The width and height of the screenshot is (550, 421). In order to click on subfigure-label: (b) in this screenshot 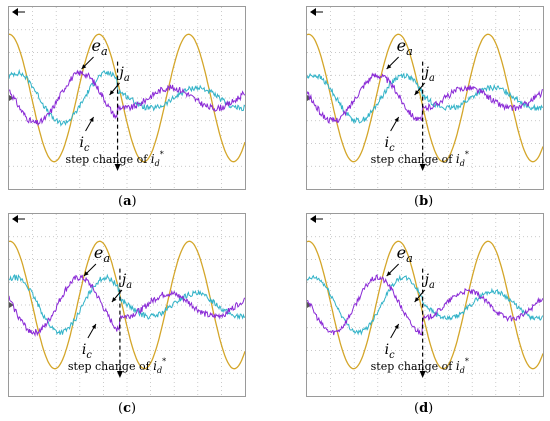, I will do `click(424, 201)`.